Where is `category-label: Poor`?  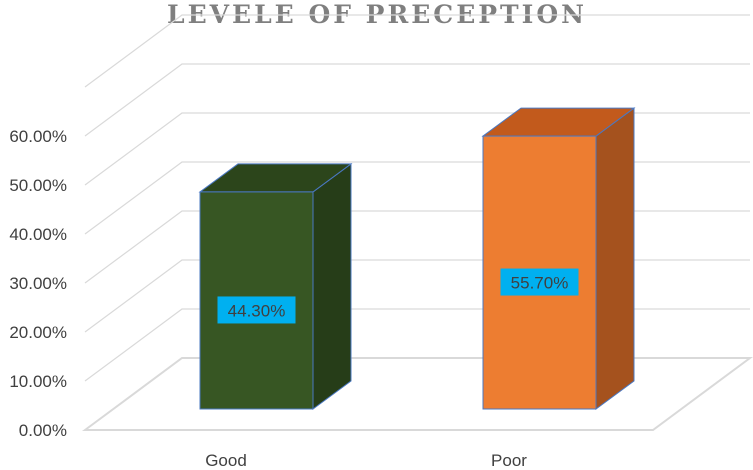 category-label: Poor is located at coordinates (509, 460).